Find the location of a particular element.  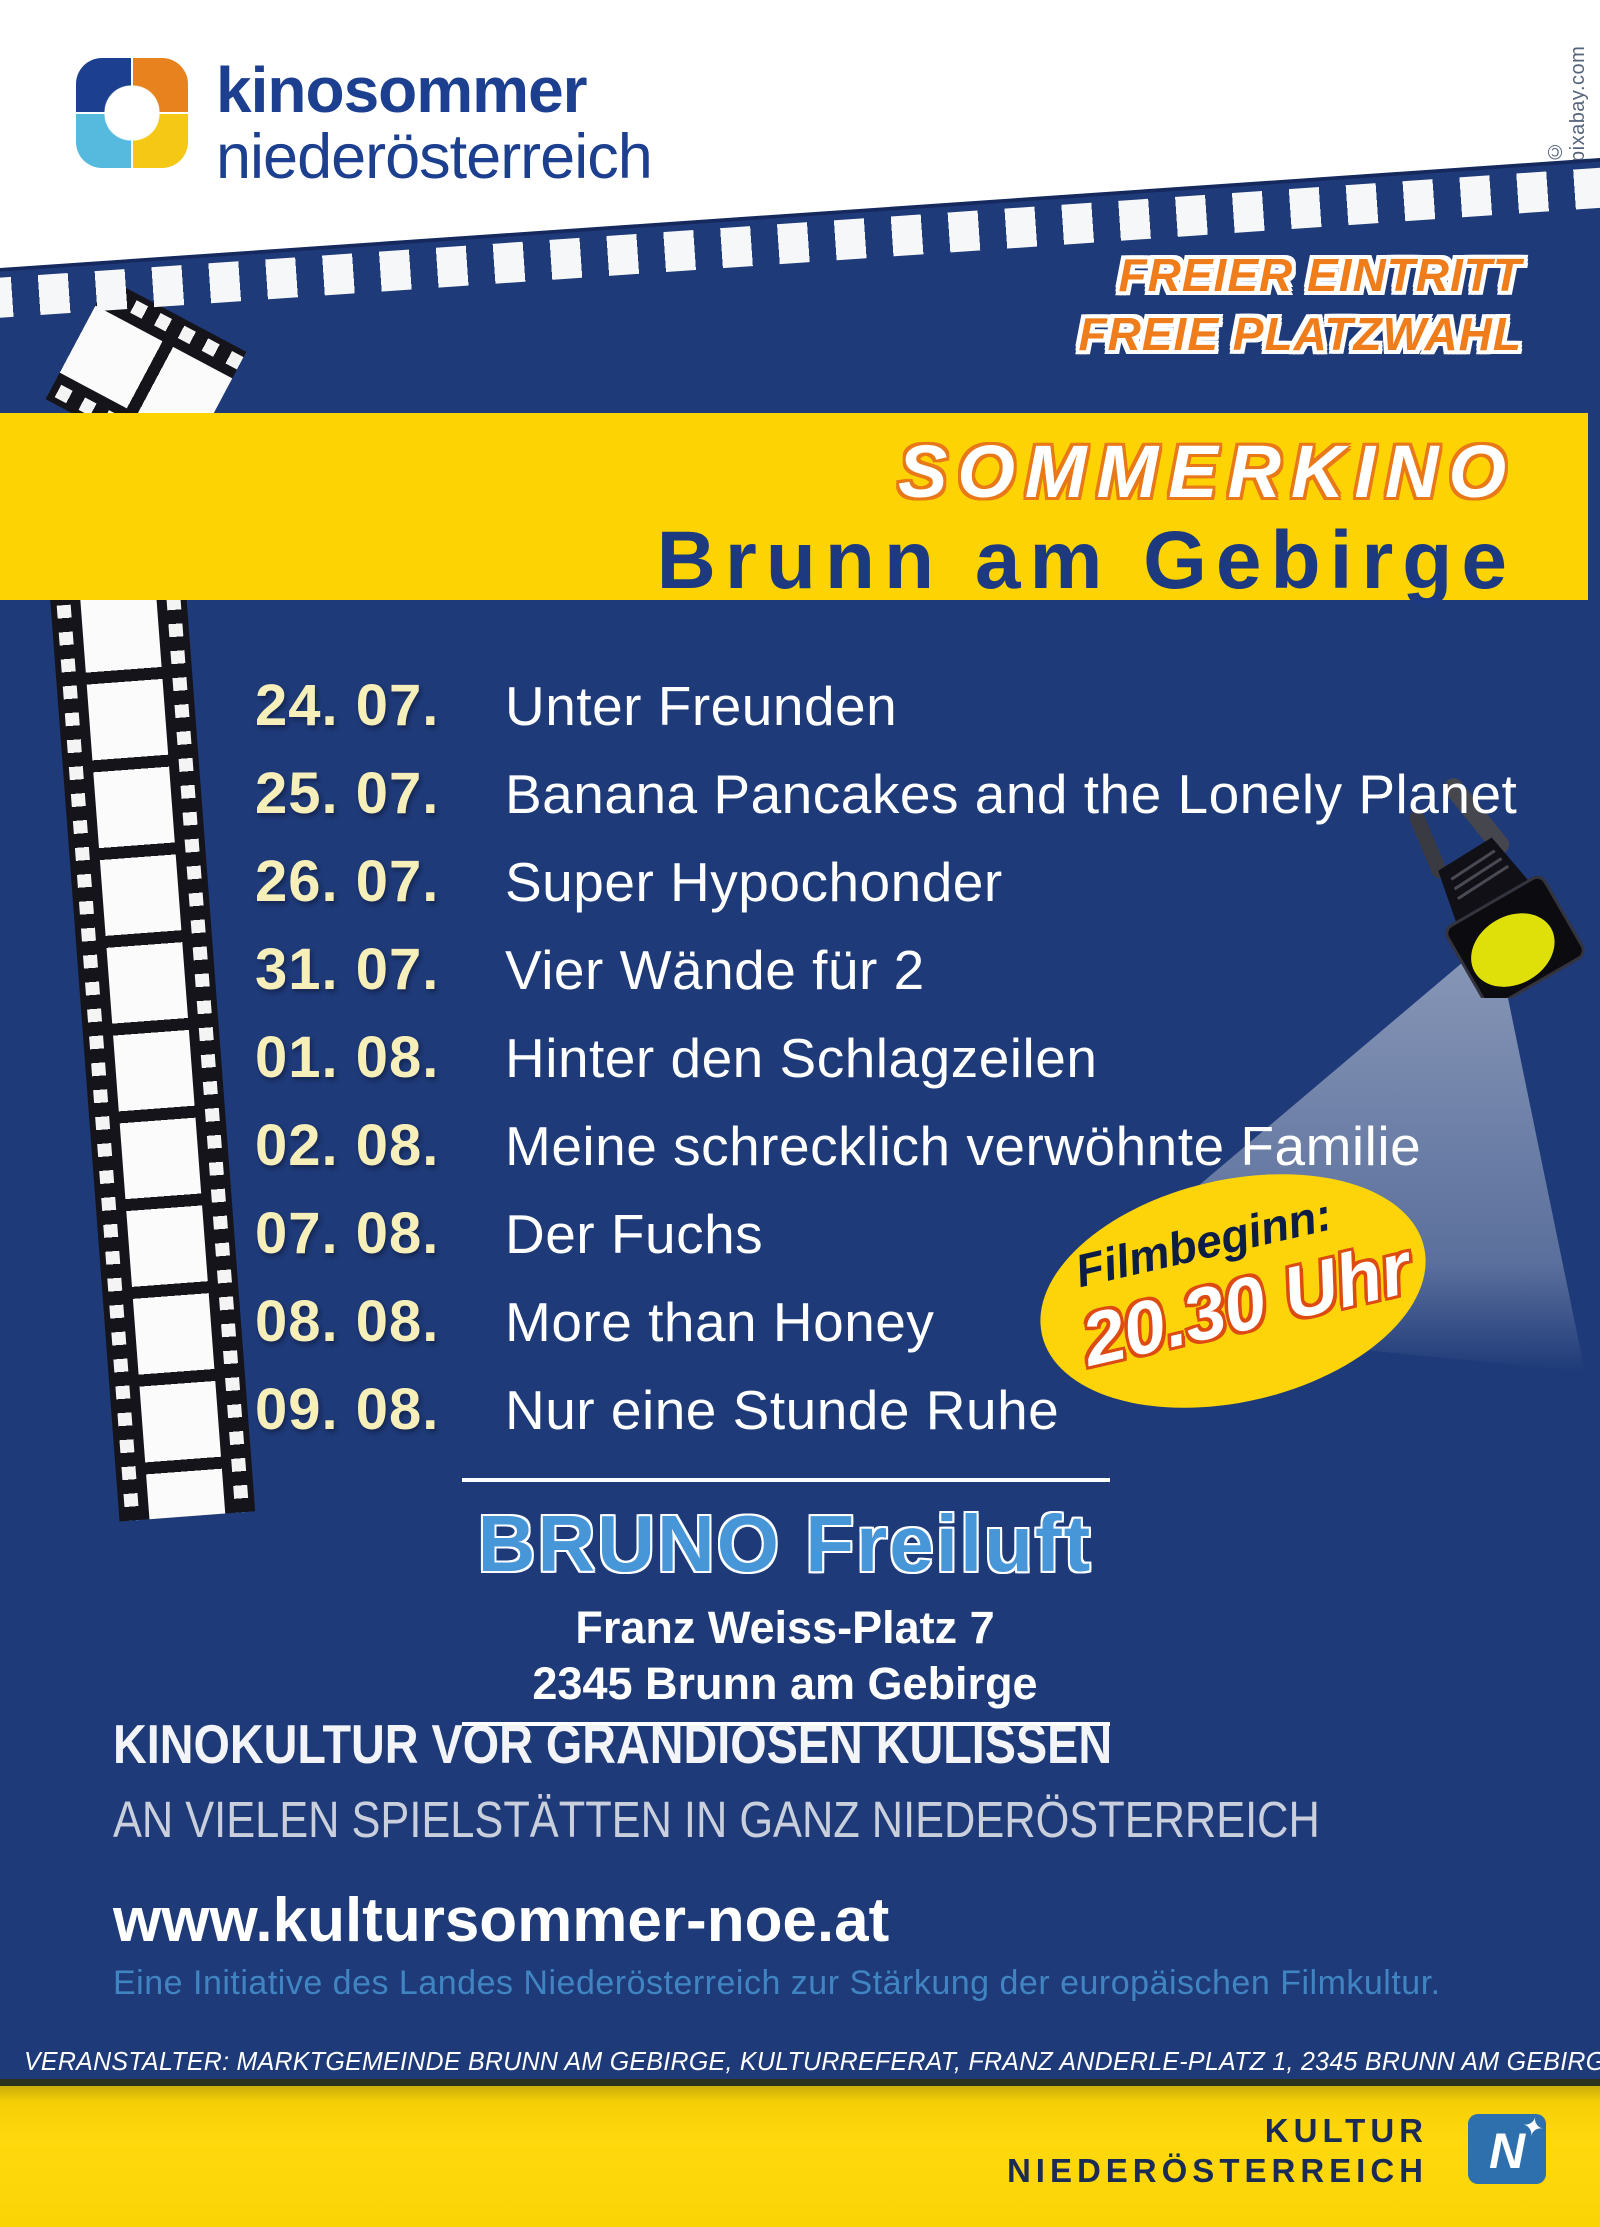

schedule-date: 25. 07. is located at coordinates (347, 793).